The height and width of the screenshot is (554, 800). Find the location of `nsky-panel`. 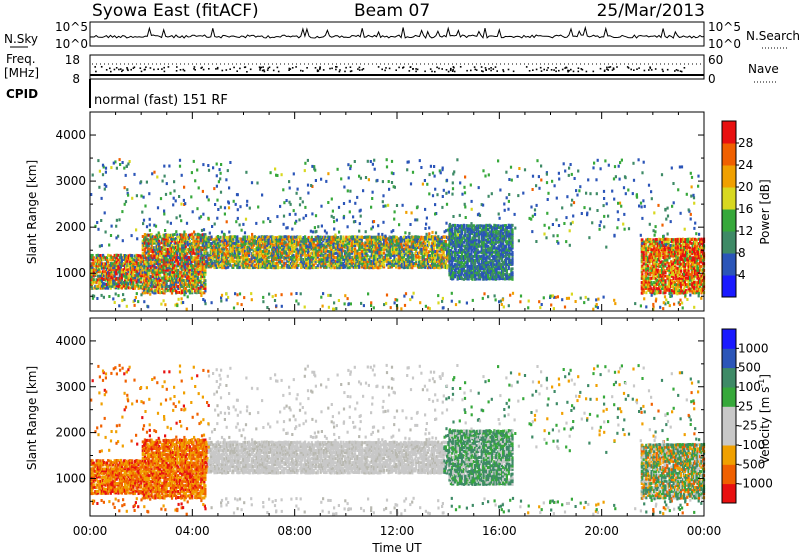

nsky-panel is located at coordinates (397, 34).